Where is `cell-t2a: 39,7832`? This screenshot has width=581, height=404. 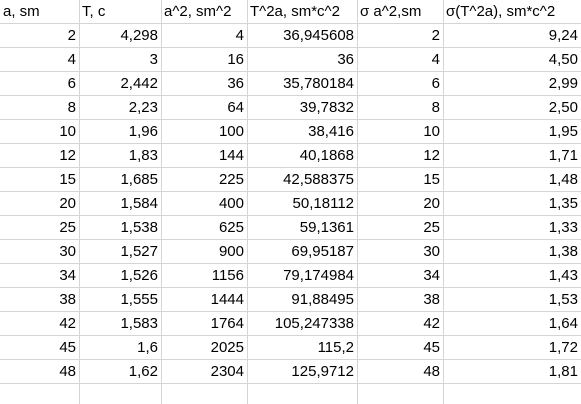
cell-t2a: 39,7832 is located at coordinates (326, 107).